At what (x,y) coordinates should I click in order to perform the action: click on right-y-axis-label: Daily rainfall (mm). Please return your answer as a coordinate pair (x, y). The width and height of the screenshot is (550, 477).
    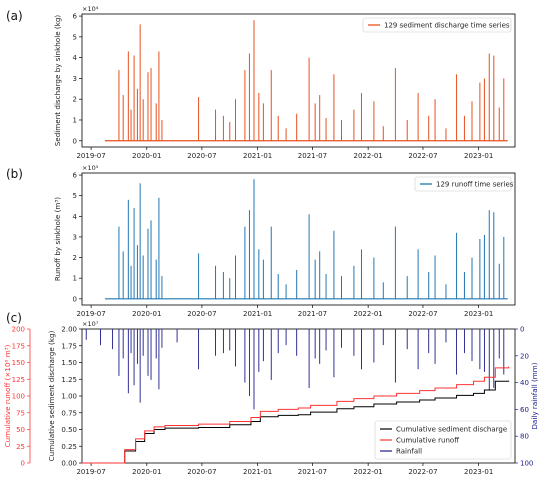
    Looking at the image, I should click on (534, 395).